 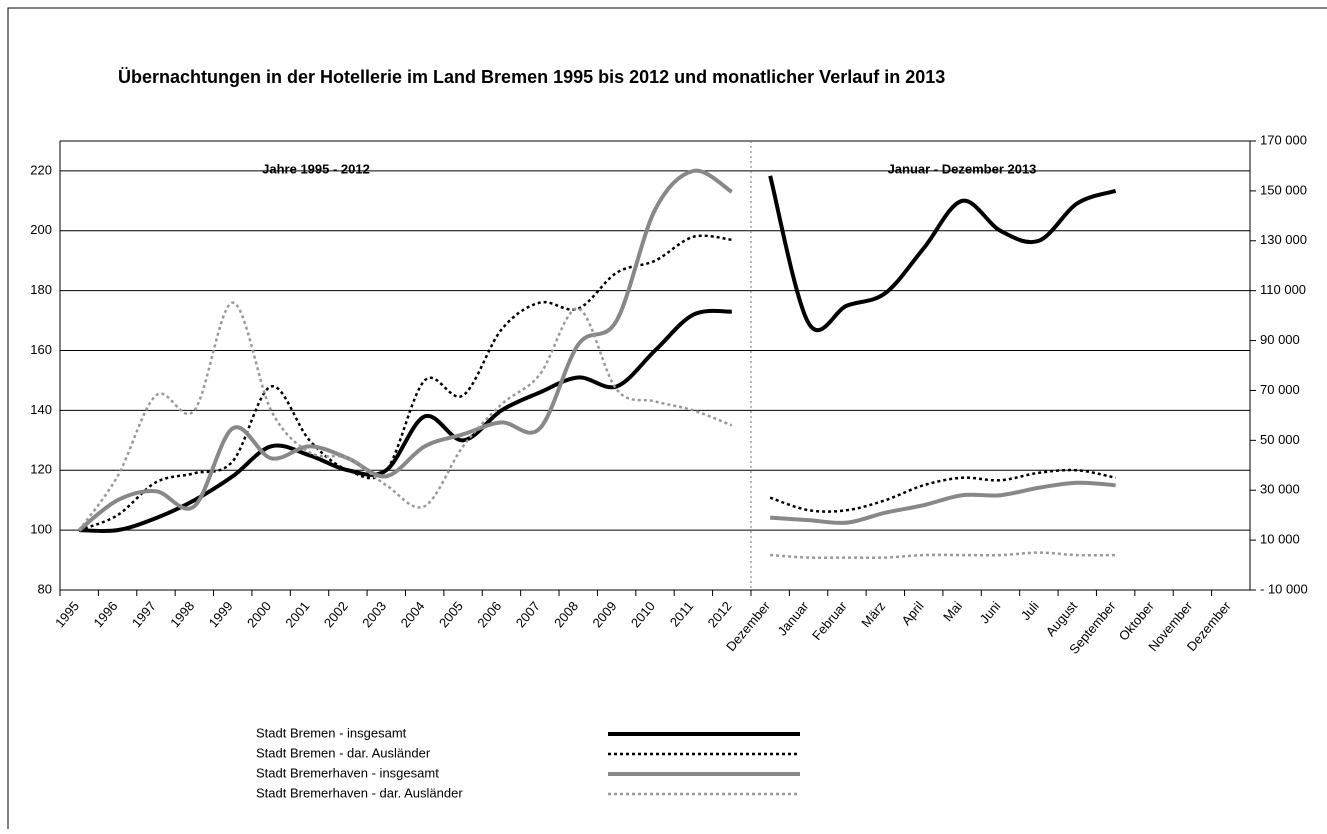 I want to click on legend-label: Stadt Bremen - insgesamt, so click(x=331, y=732).